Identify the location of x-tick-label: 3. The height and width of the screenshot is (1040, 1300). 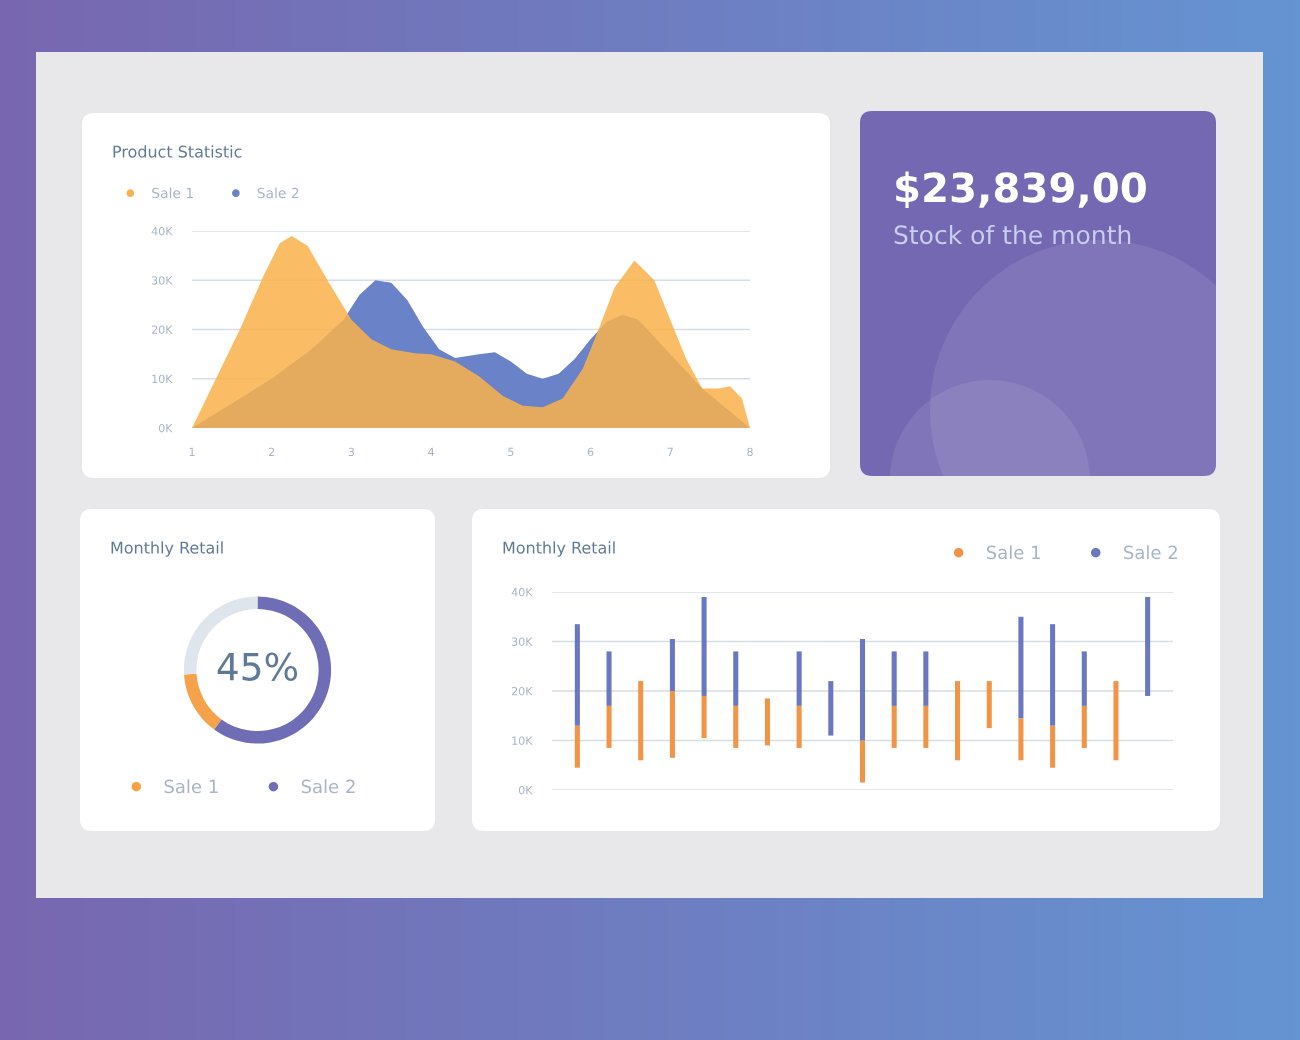
(351, 452).